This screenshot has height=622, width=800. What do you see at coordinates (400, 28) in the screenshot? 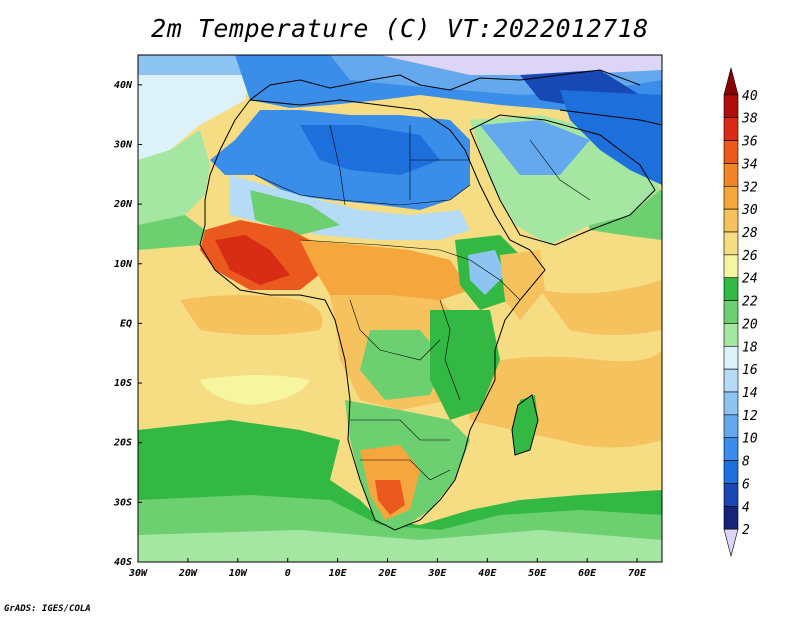
I see `map-title: 2m Temperature (C) VT:2022012718` at bounding box center [400, 28].